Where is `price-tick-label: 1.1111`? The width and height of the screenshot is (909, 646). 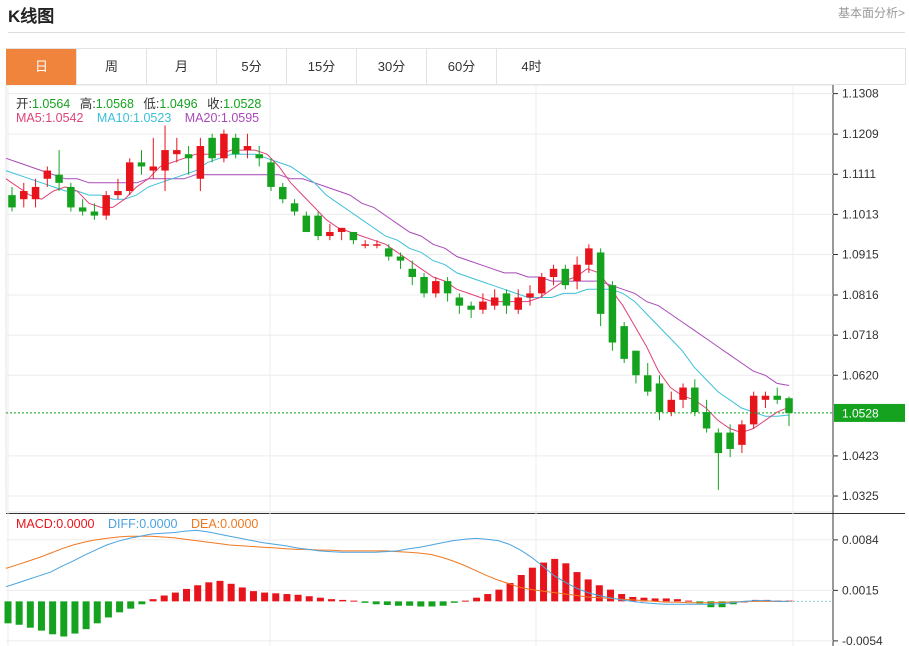 price-tick-label: 1.1111 is located at coordinates (859, 174).